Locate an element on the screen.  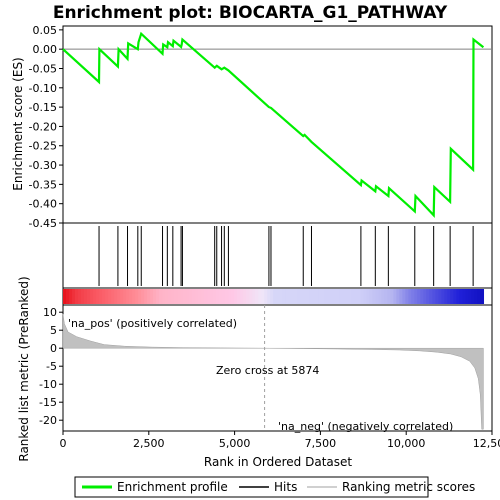
legend-enrichment-label: Enrichment profile is located at coordinates (172, 487).